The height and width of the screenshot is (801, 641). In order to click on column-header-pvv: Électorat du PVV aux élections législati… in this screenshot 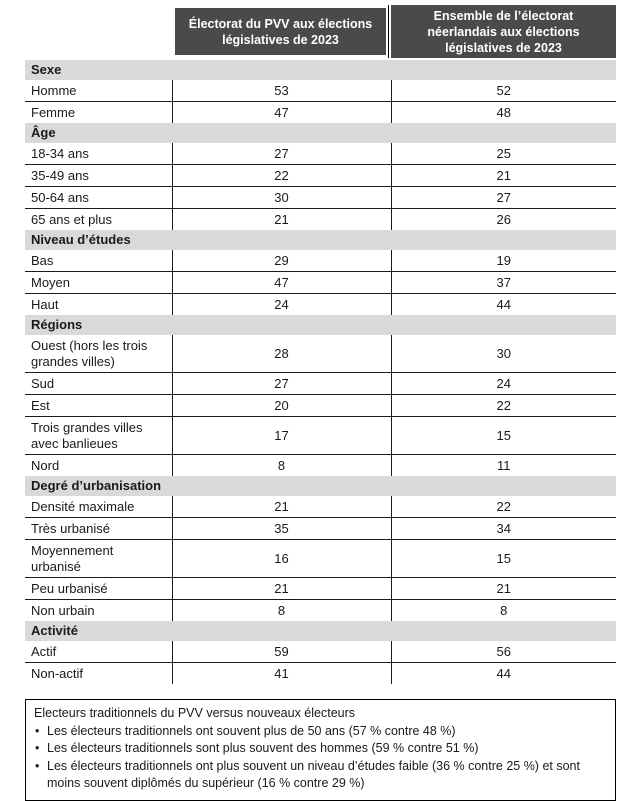, I will do `click(280, 31)`.